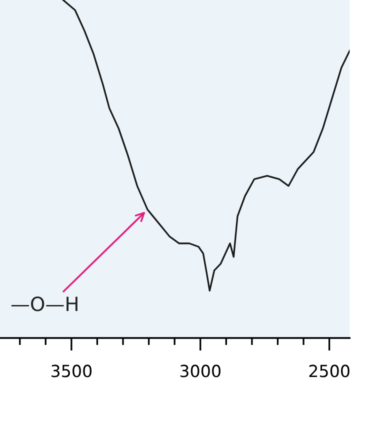  What do you see at coordinates (200, 371) in the screenshot?
I see `x-tick-label: 3000` at bounding box center [200, 371].